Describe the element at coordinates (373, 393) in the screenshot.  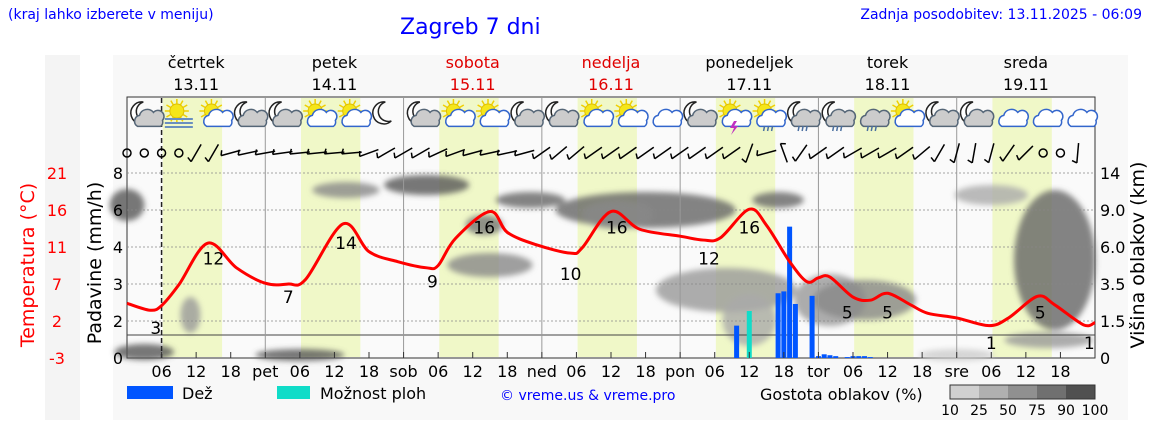
I see `showers-legend-label: Možnost ploh` at that location.